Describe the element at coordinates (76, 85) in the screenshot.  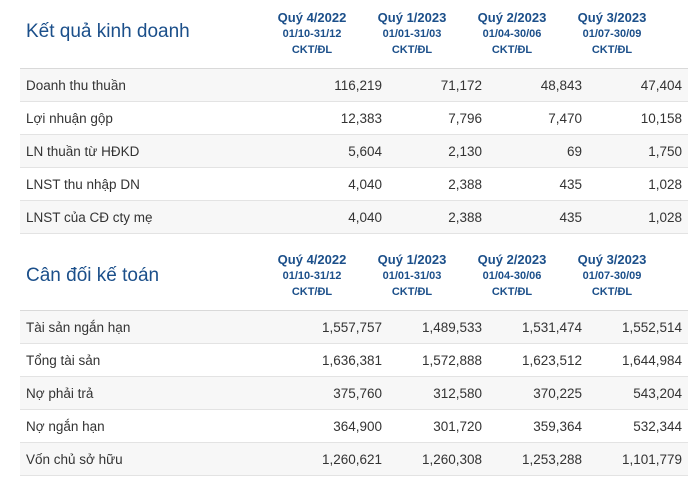
I see `row-label: Doanh thu thuần` at that location.